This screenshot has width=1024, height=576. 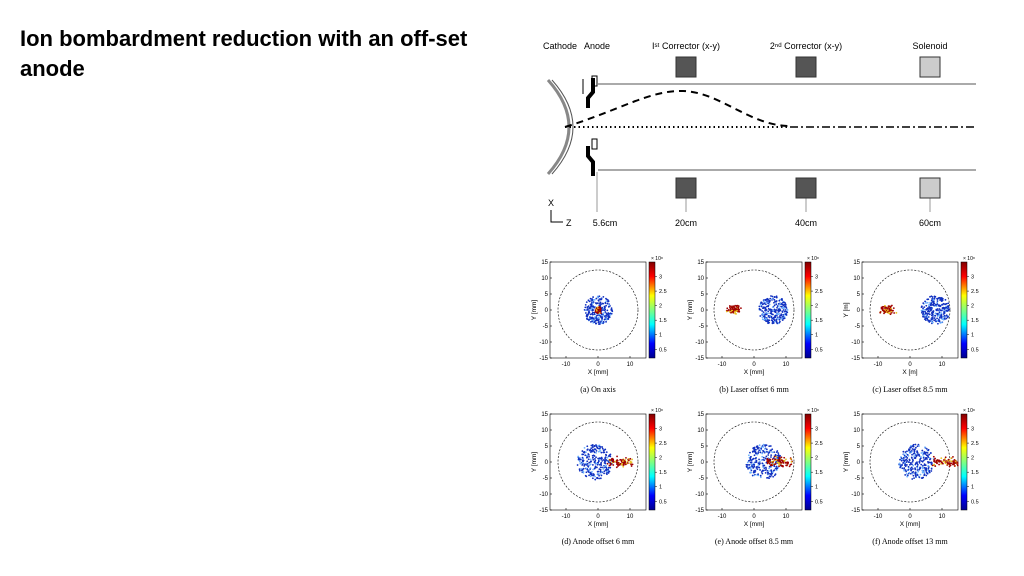 I want to click on x-axis-label: X [mm], so click(x=910, y=524).